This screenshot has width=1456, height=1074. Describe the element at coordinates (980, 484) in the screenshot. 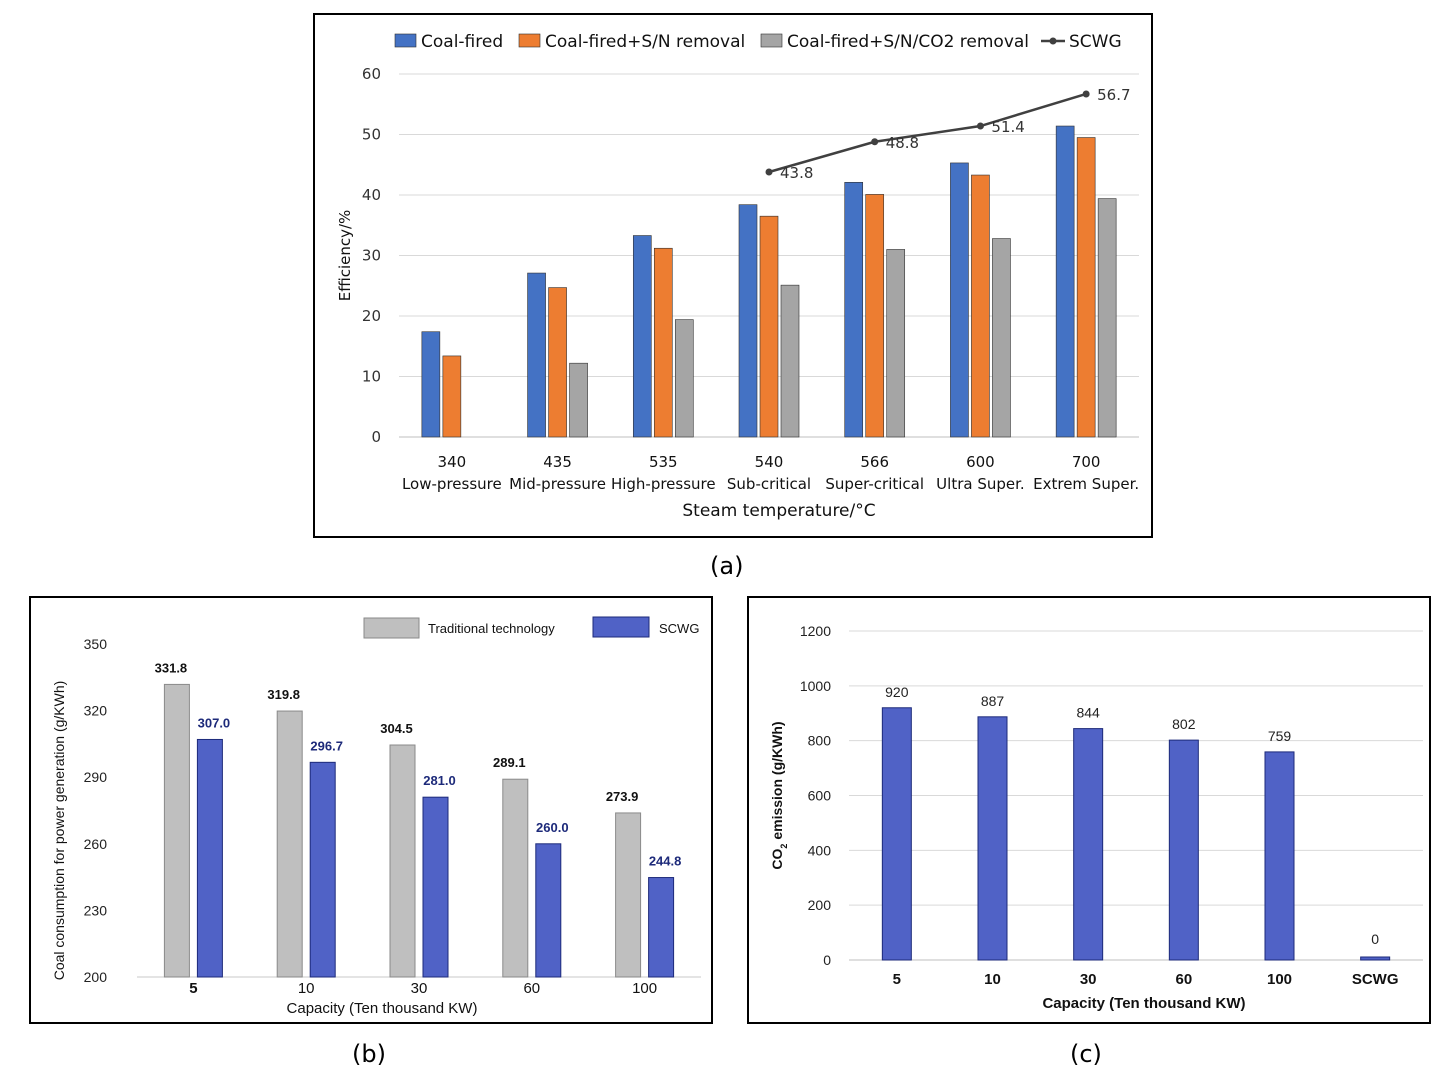

I see `chart-a-x-sublabel: Ultra Super.` at that location.